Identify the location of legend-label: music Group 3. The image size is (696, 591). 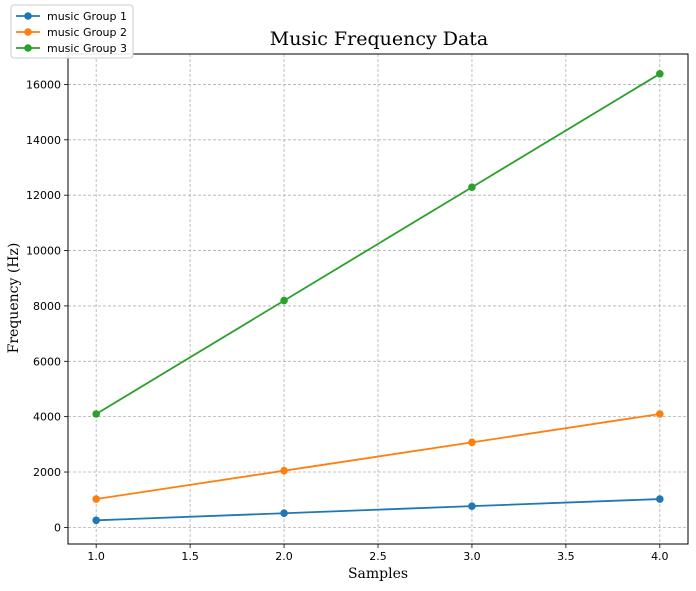
(87, 48).